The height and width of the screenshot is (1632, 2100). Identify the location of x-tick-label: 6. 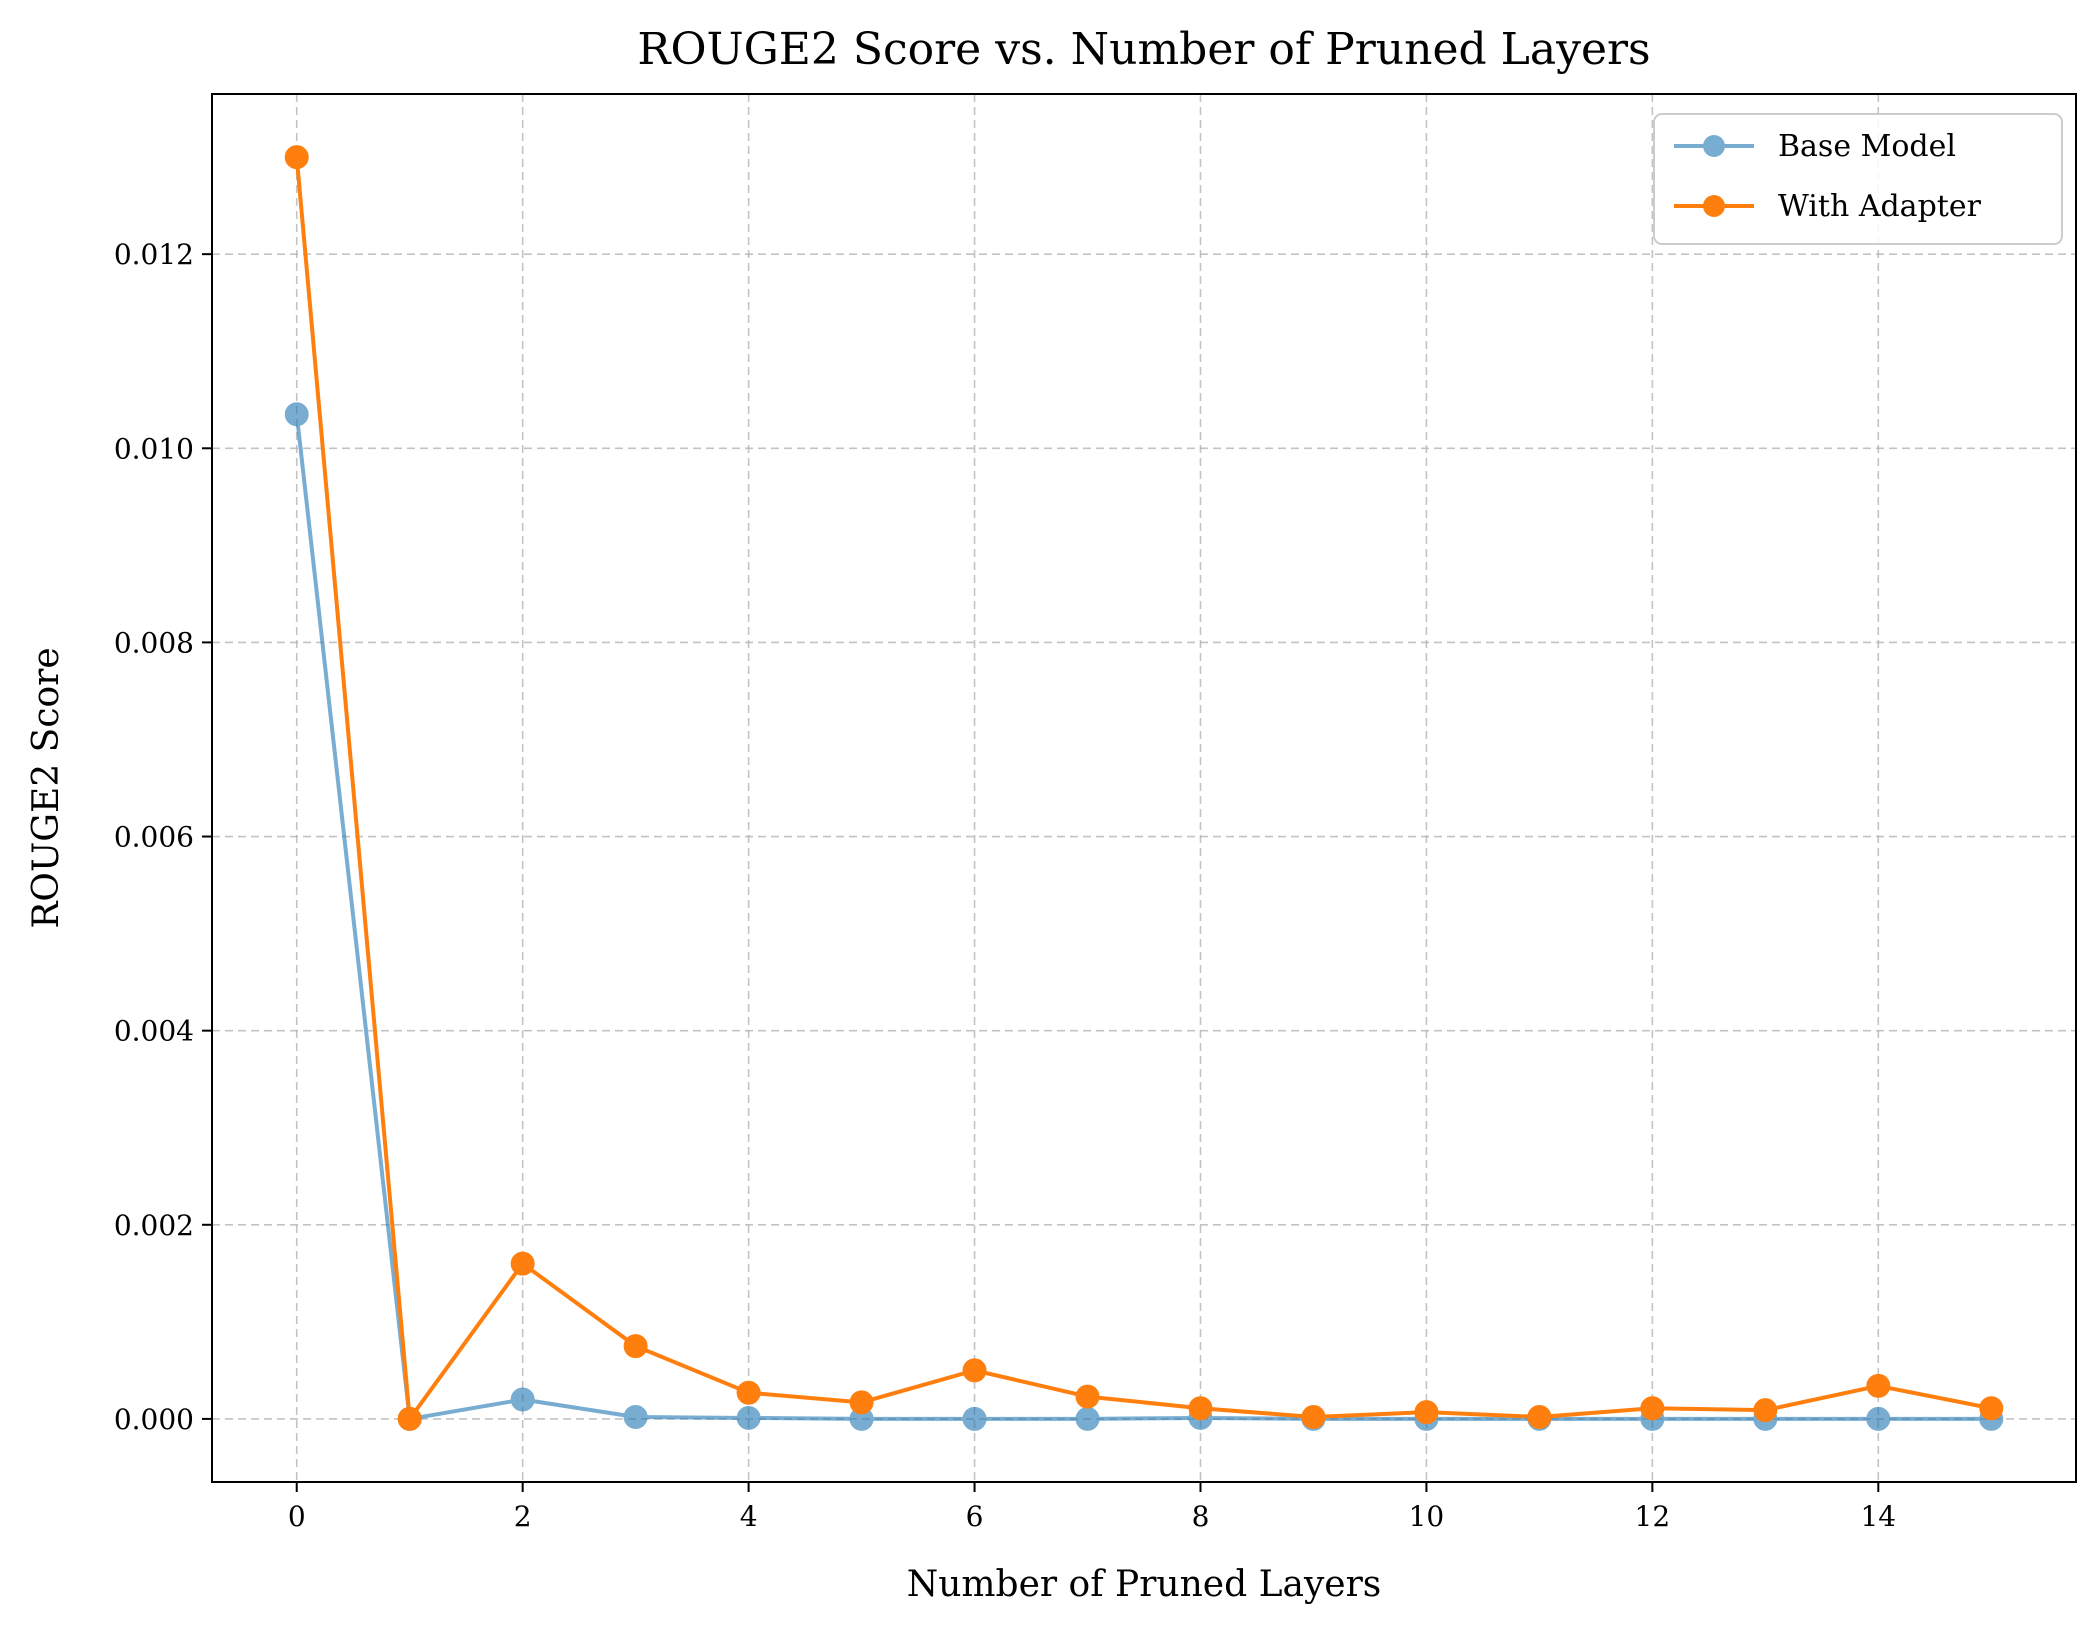
(975, 1516).